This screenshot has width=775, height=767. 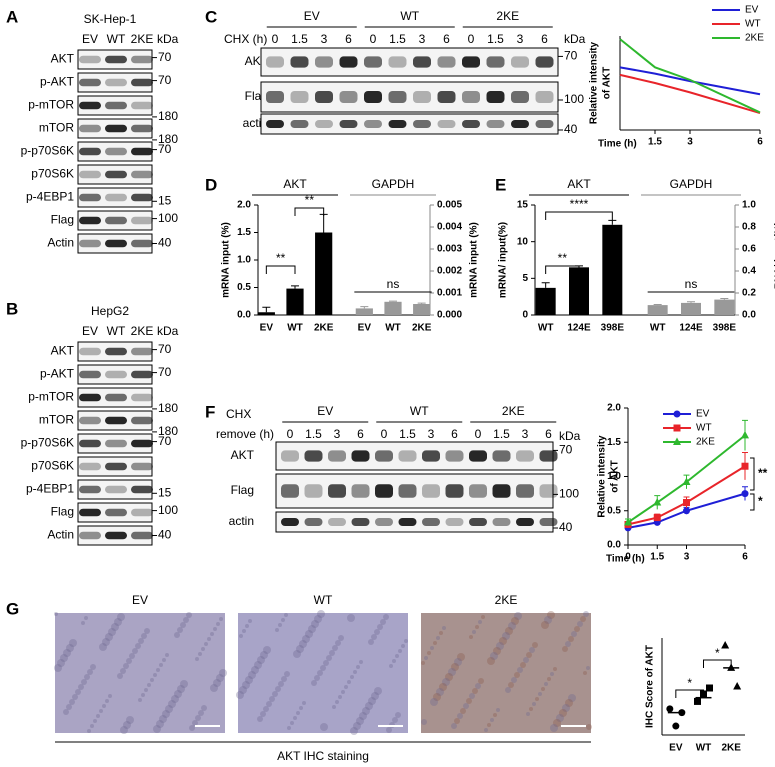 I want to click on x-tick-label: 124E, so click(x=579, y=328).